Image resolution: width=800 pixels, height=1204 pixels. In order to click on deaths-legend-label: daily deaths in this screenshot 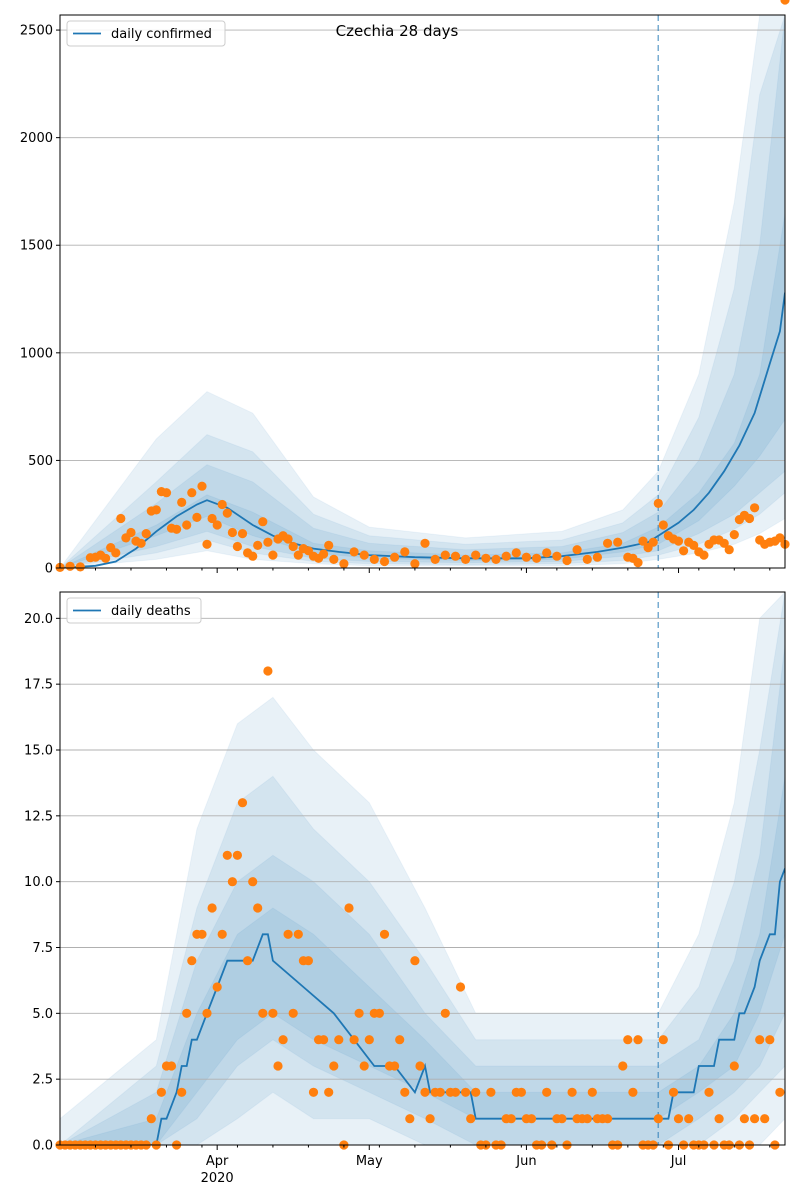, I will do `click(151, 611)`.